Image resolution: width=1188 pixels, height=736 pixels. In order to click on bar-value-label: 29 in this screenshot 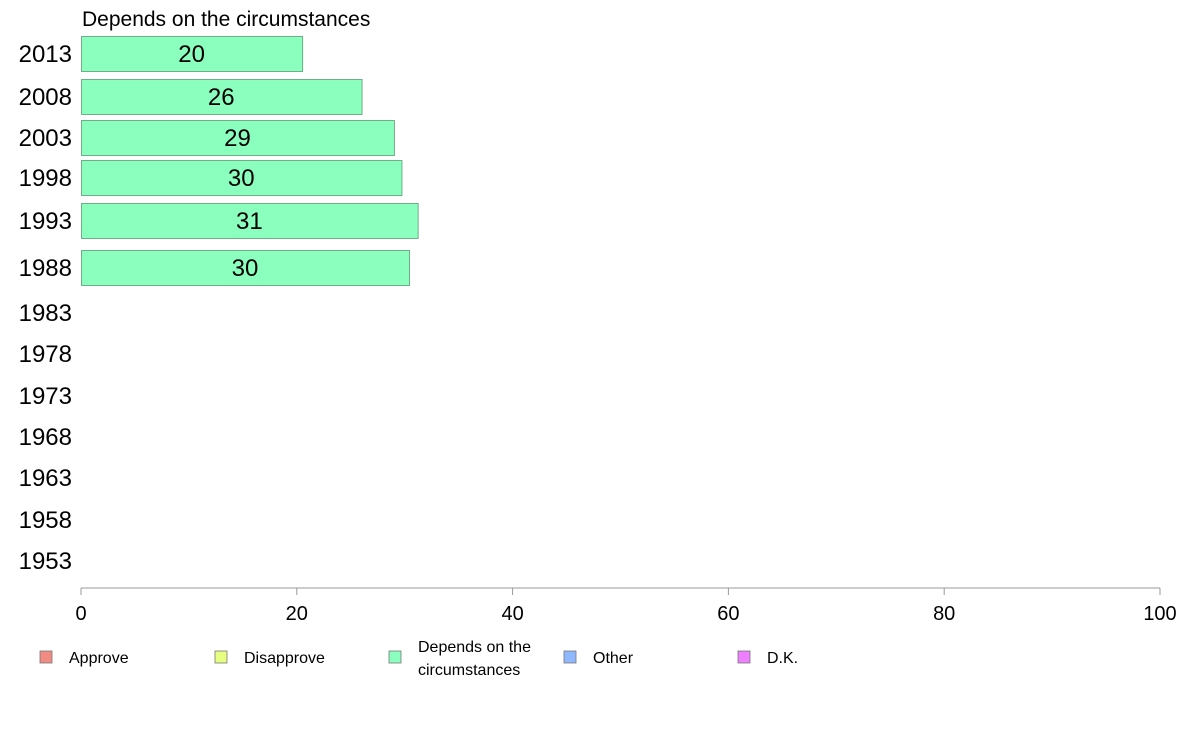, I will do `click(237, 138)`.